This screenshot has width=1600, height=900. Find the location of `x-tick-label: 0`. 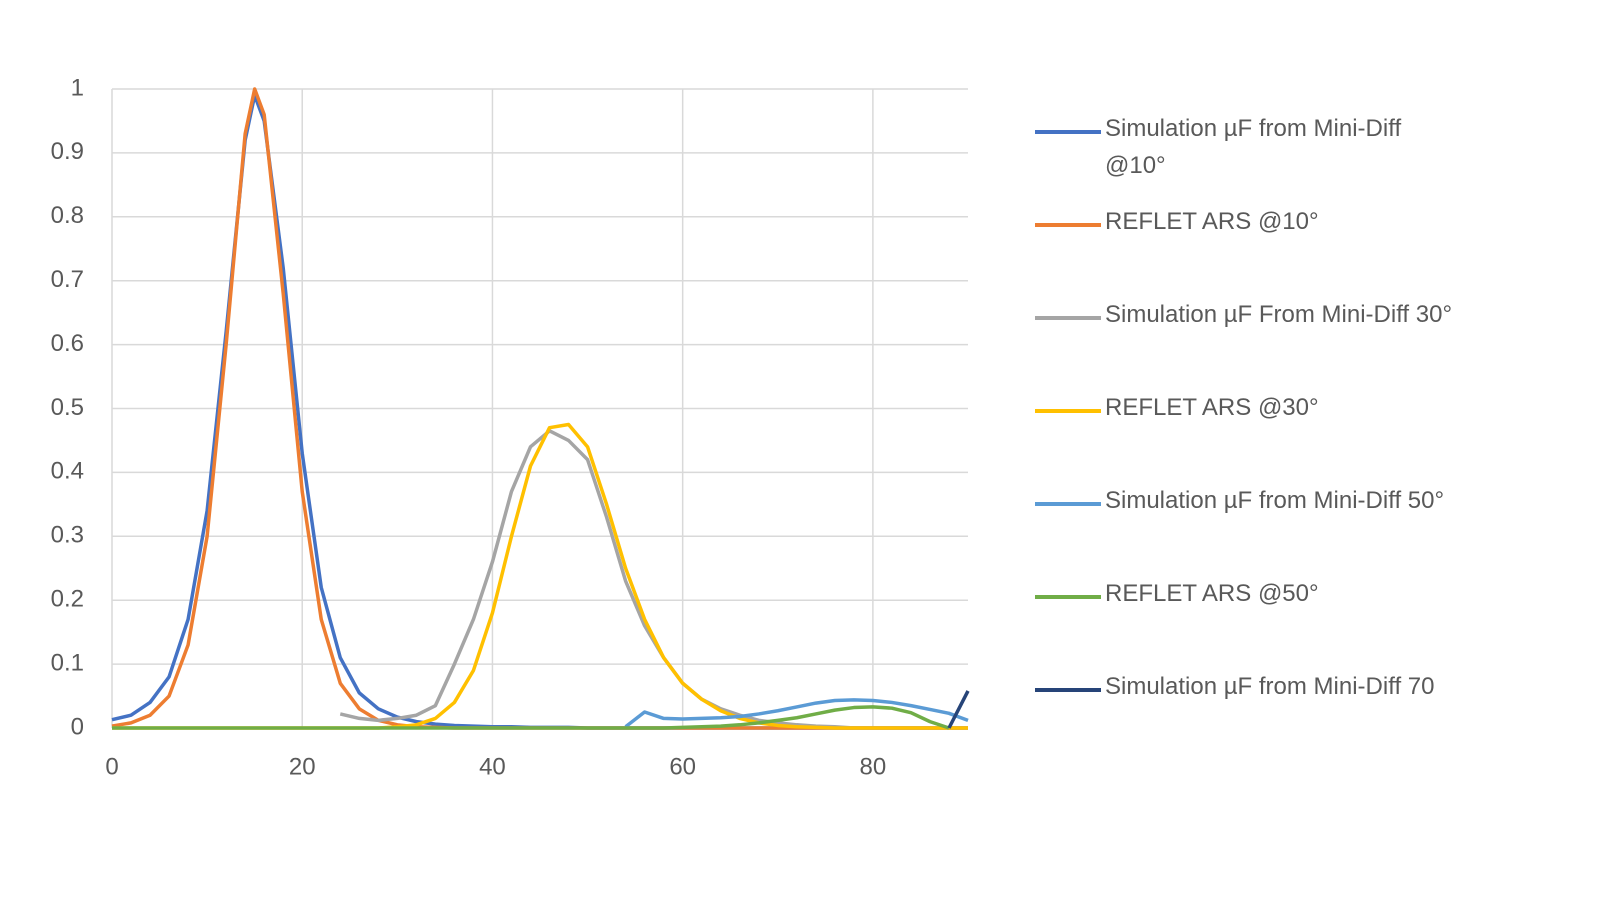

x-tick-label: 0 is located at coordinates (111, 766).